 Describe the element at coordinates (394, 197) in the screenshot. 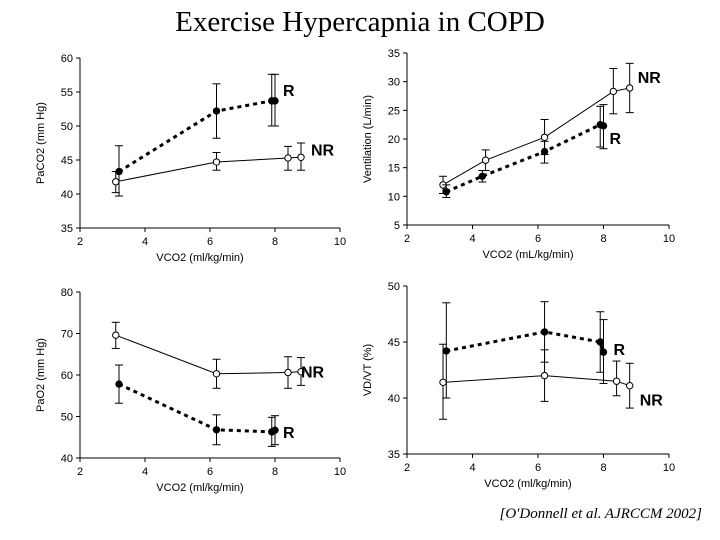

I see `y-tick-label: 10` at that location.